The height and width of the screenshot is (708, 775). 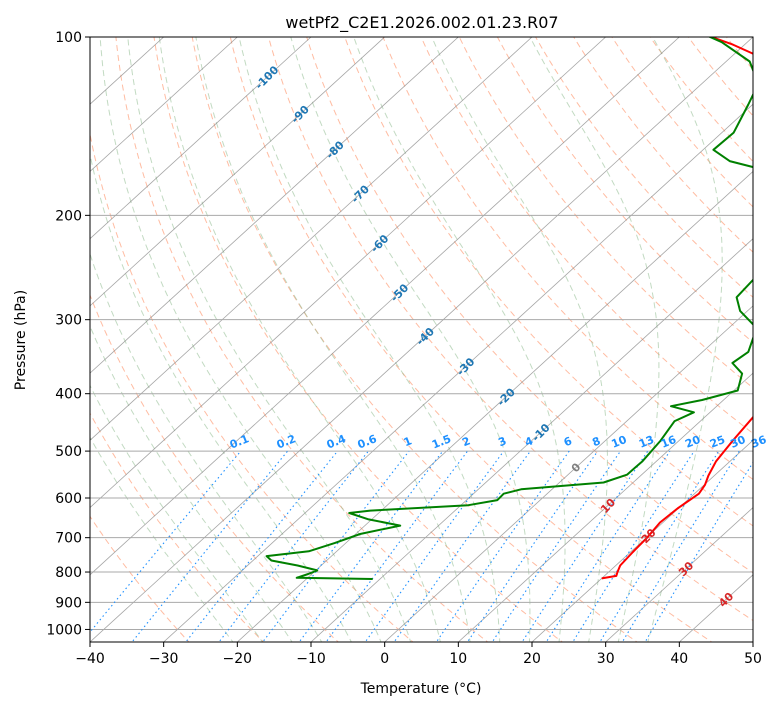 I want to click on y-tick-label: 900, so click(x=68, y=603).